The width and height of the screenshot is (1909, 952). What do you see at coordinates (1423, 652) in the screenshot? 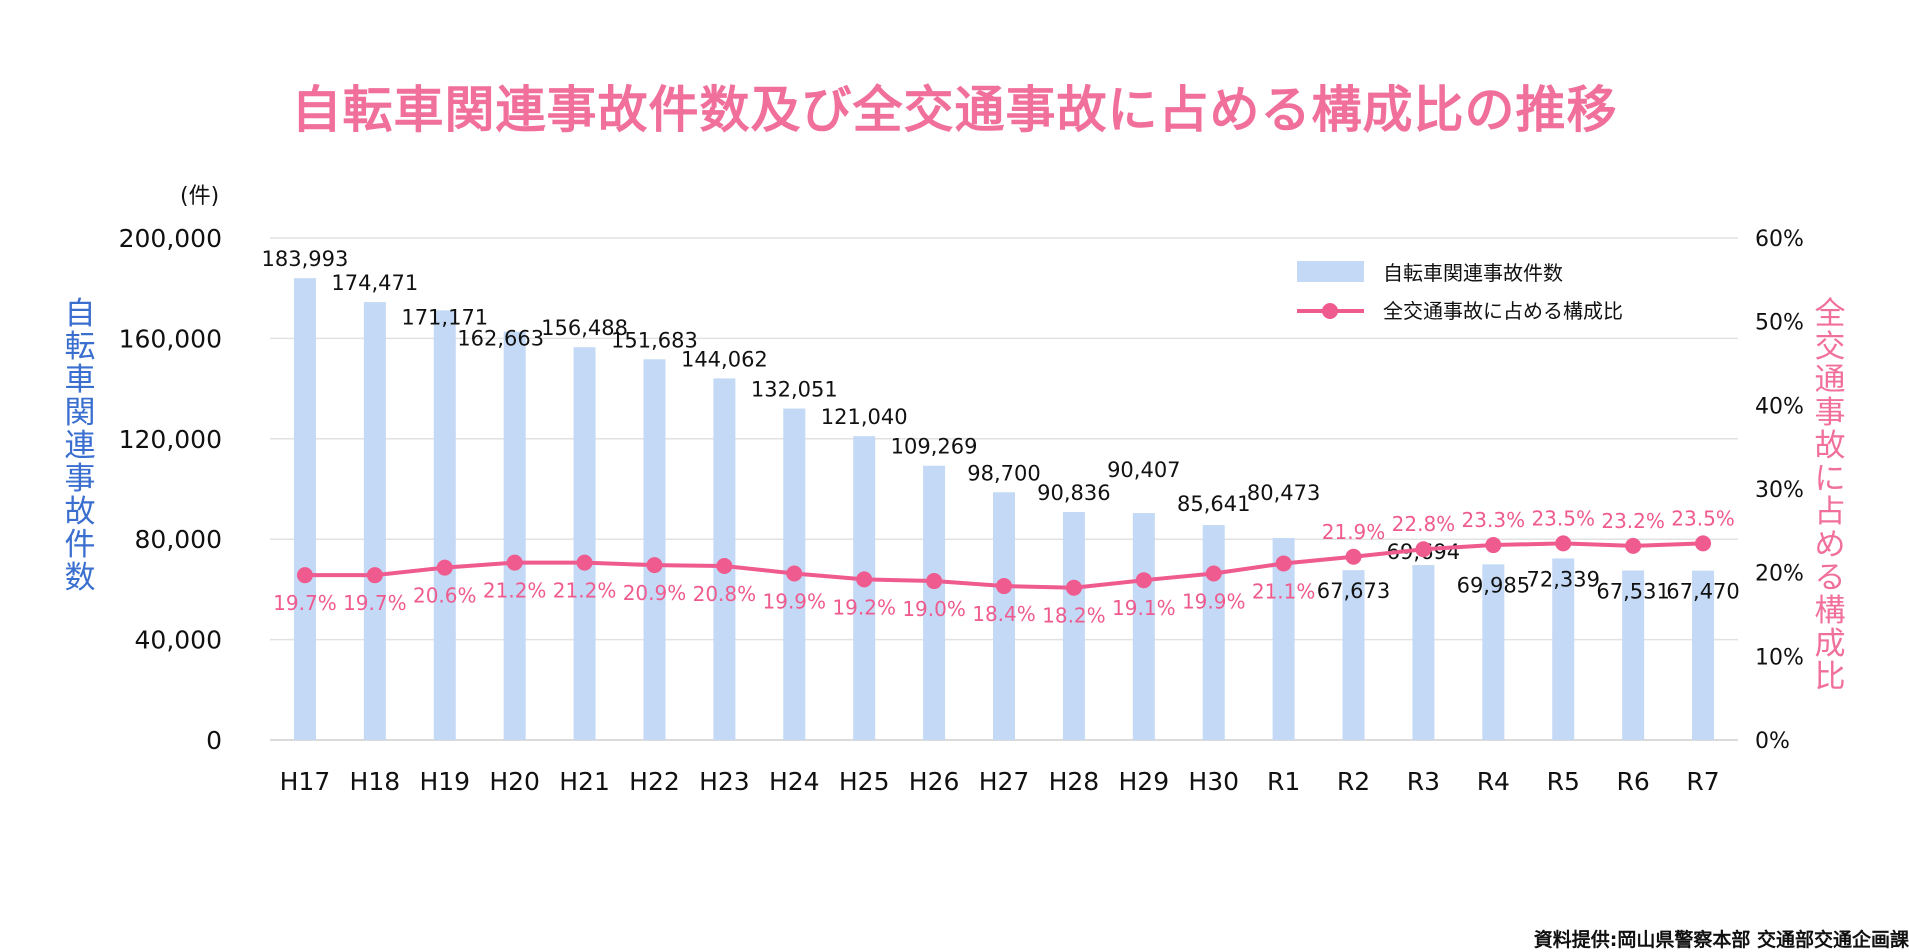
I see `bar-r3` at bounding box center [1423, 652].